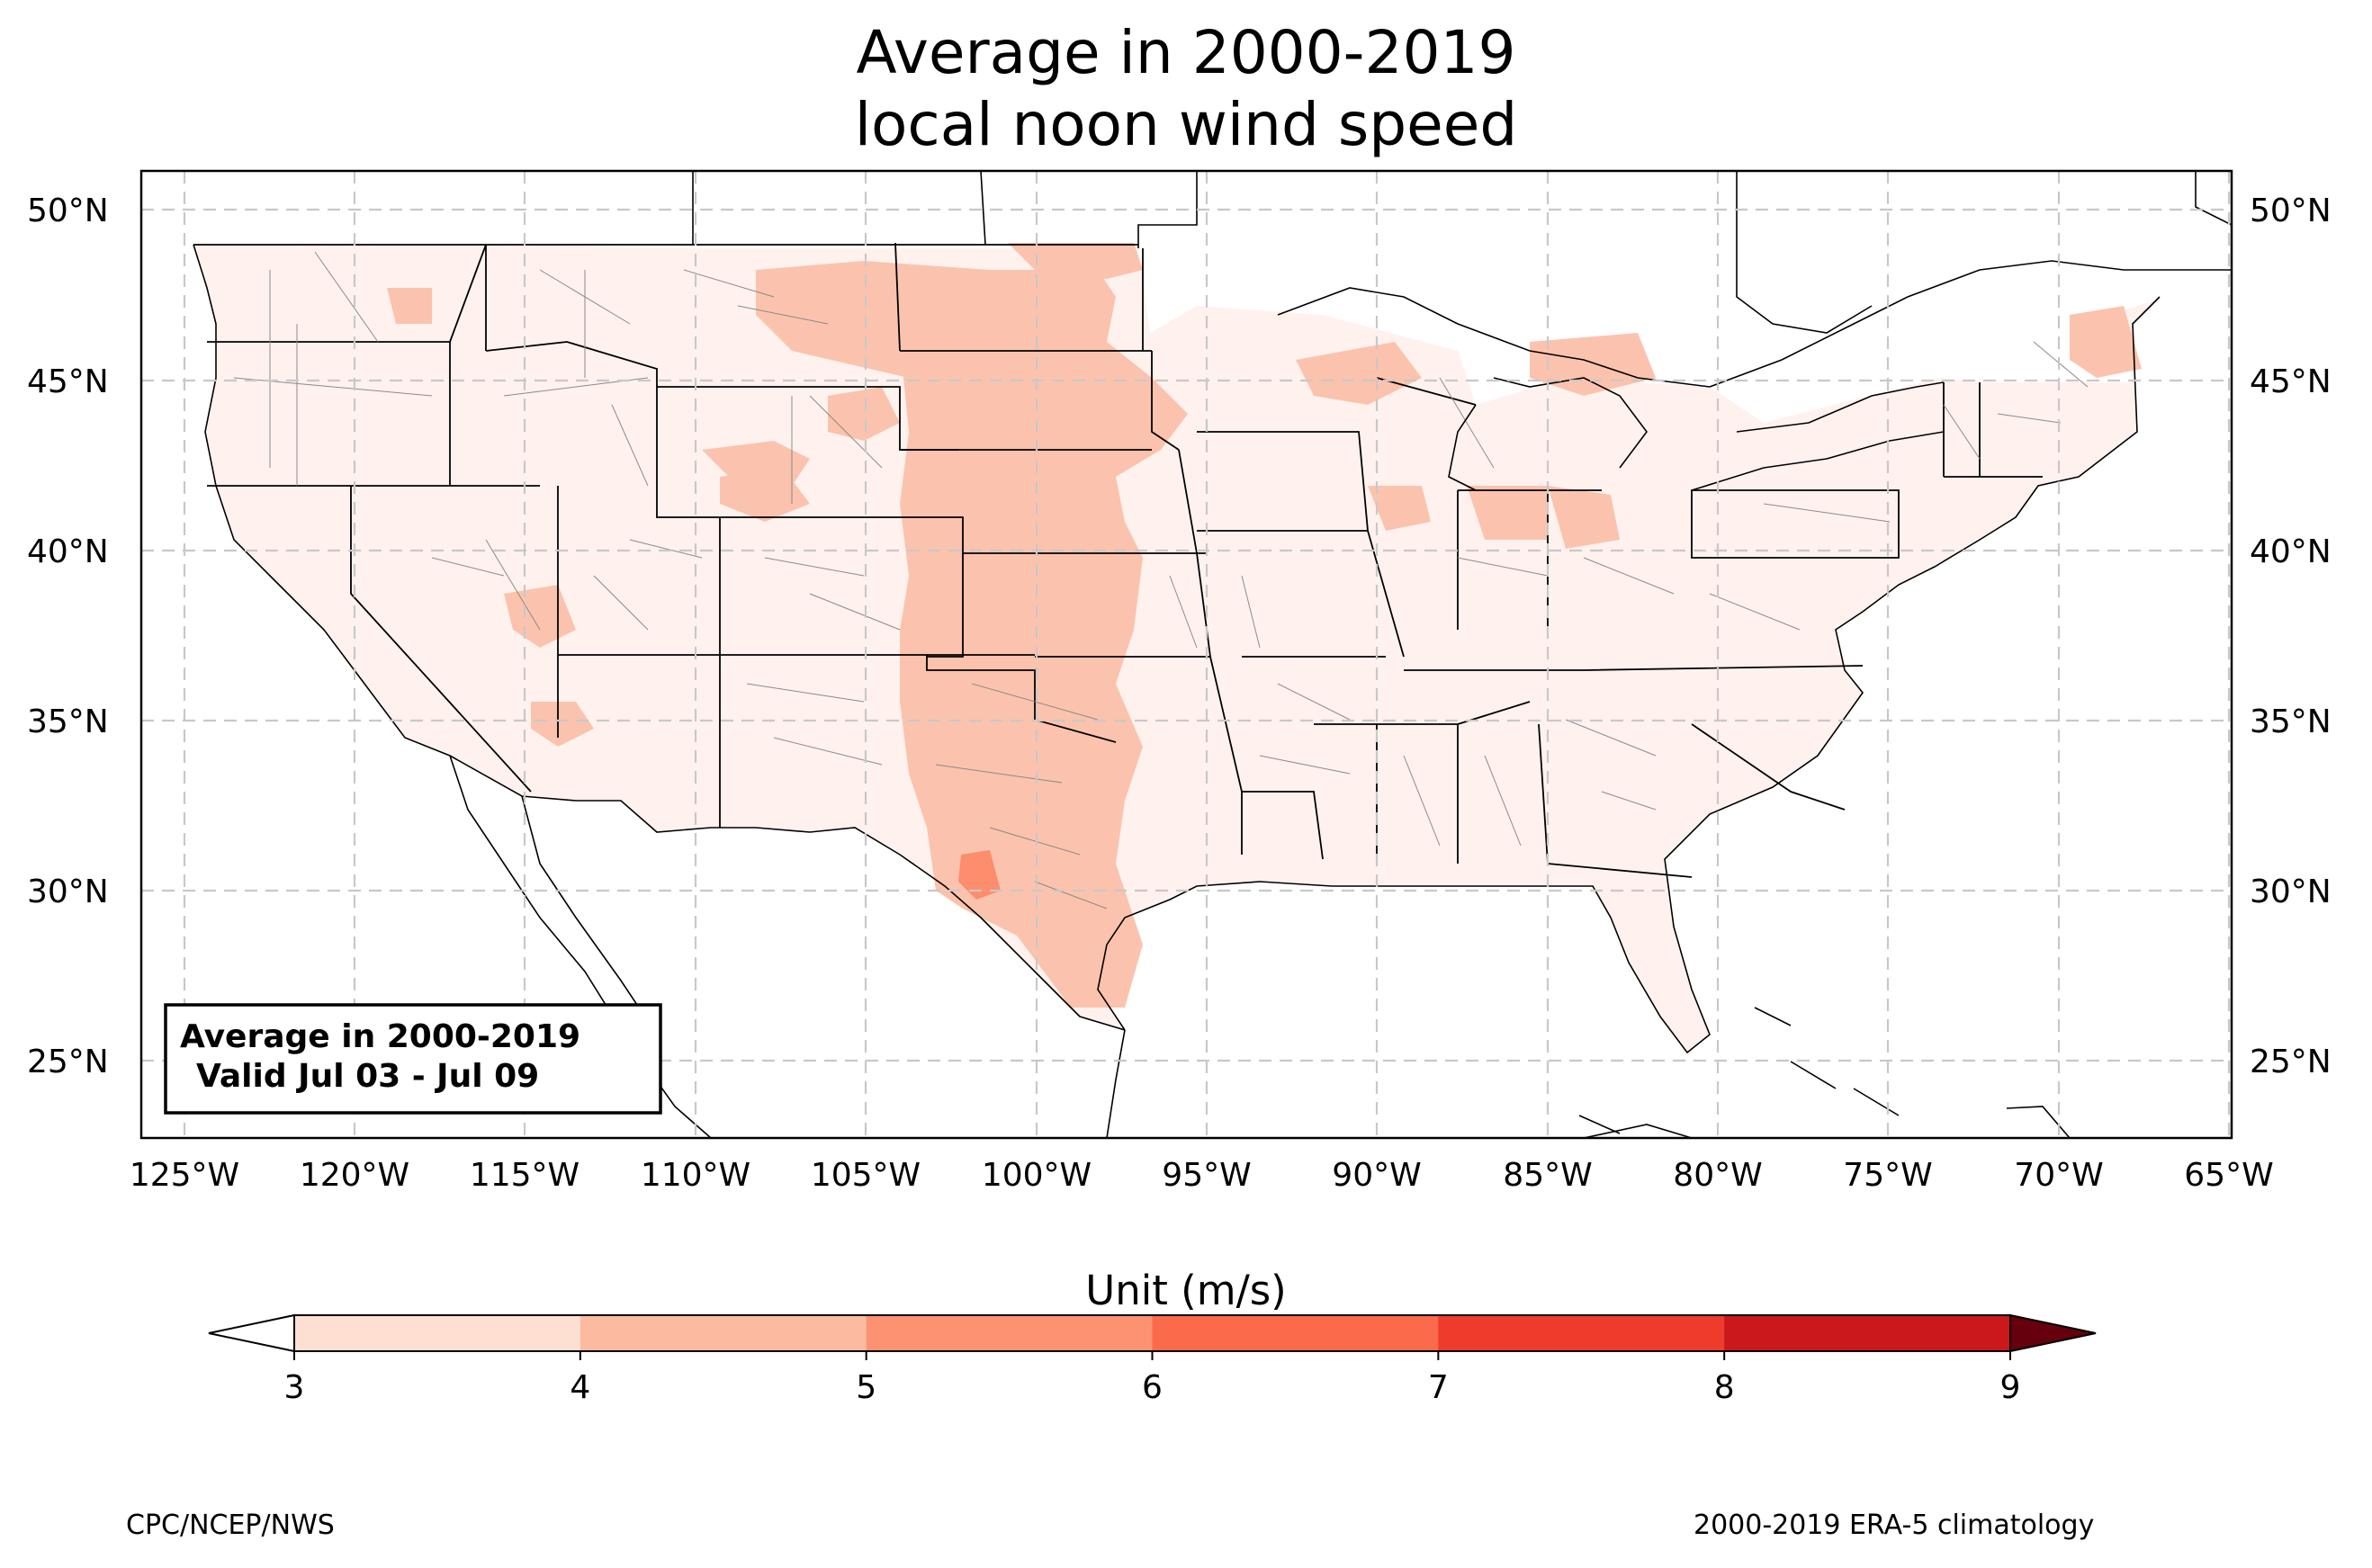  What do you see at coordinates (695, 1175) in the screenshot?
I see `lon-tick-label: 110°W` at bounding box center [695, 1175].